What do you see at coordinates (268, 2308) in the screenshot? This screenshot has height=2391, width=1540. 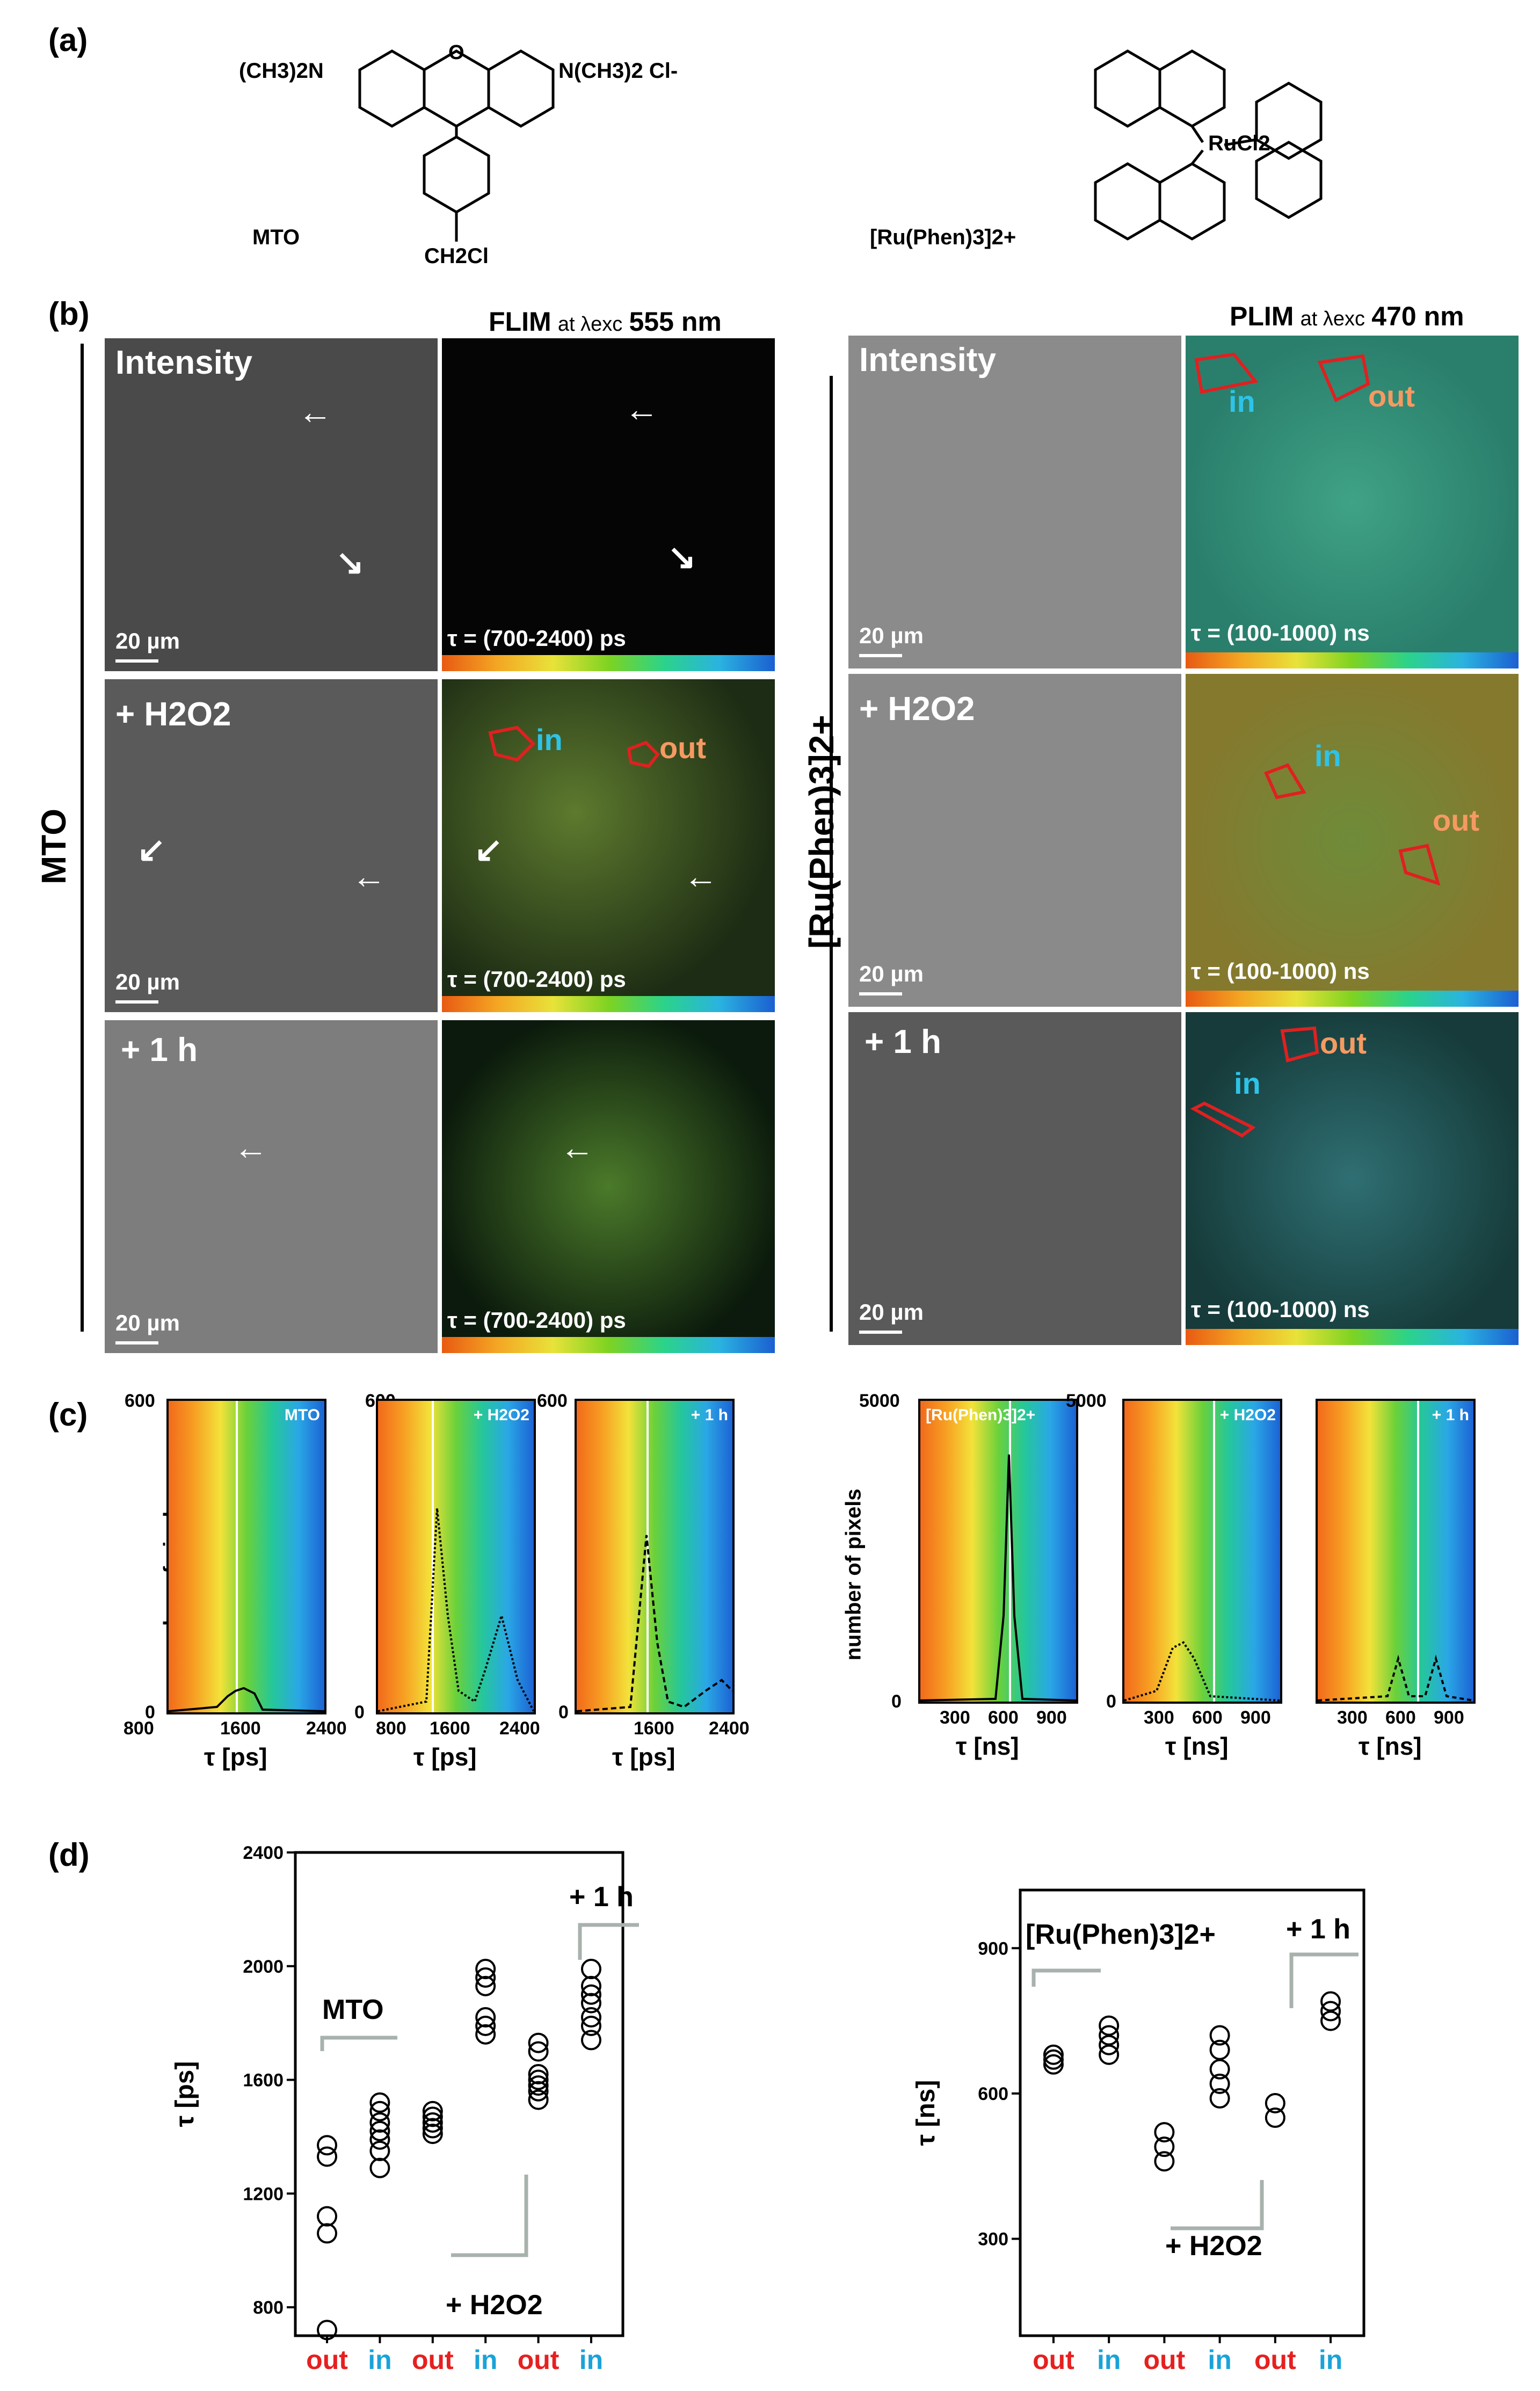 I see `ytick-label: 800` at bounding box center [268, 2308].